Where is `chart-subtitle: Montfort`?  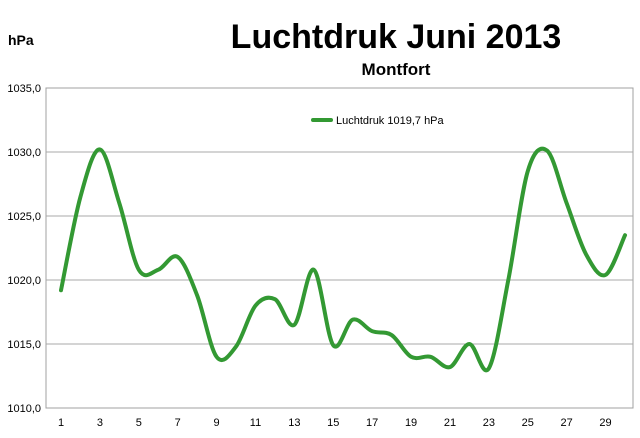 chart-subtitle: Montfort is located at coordinates (396, 69).